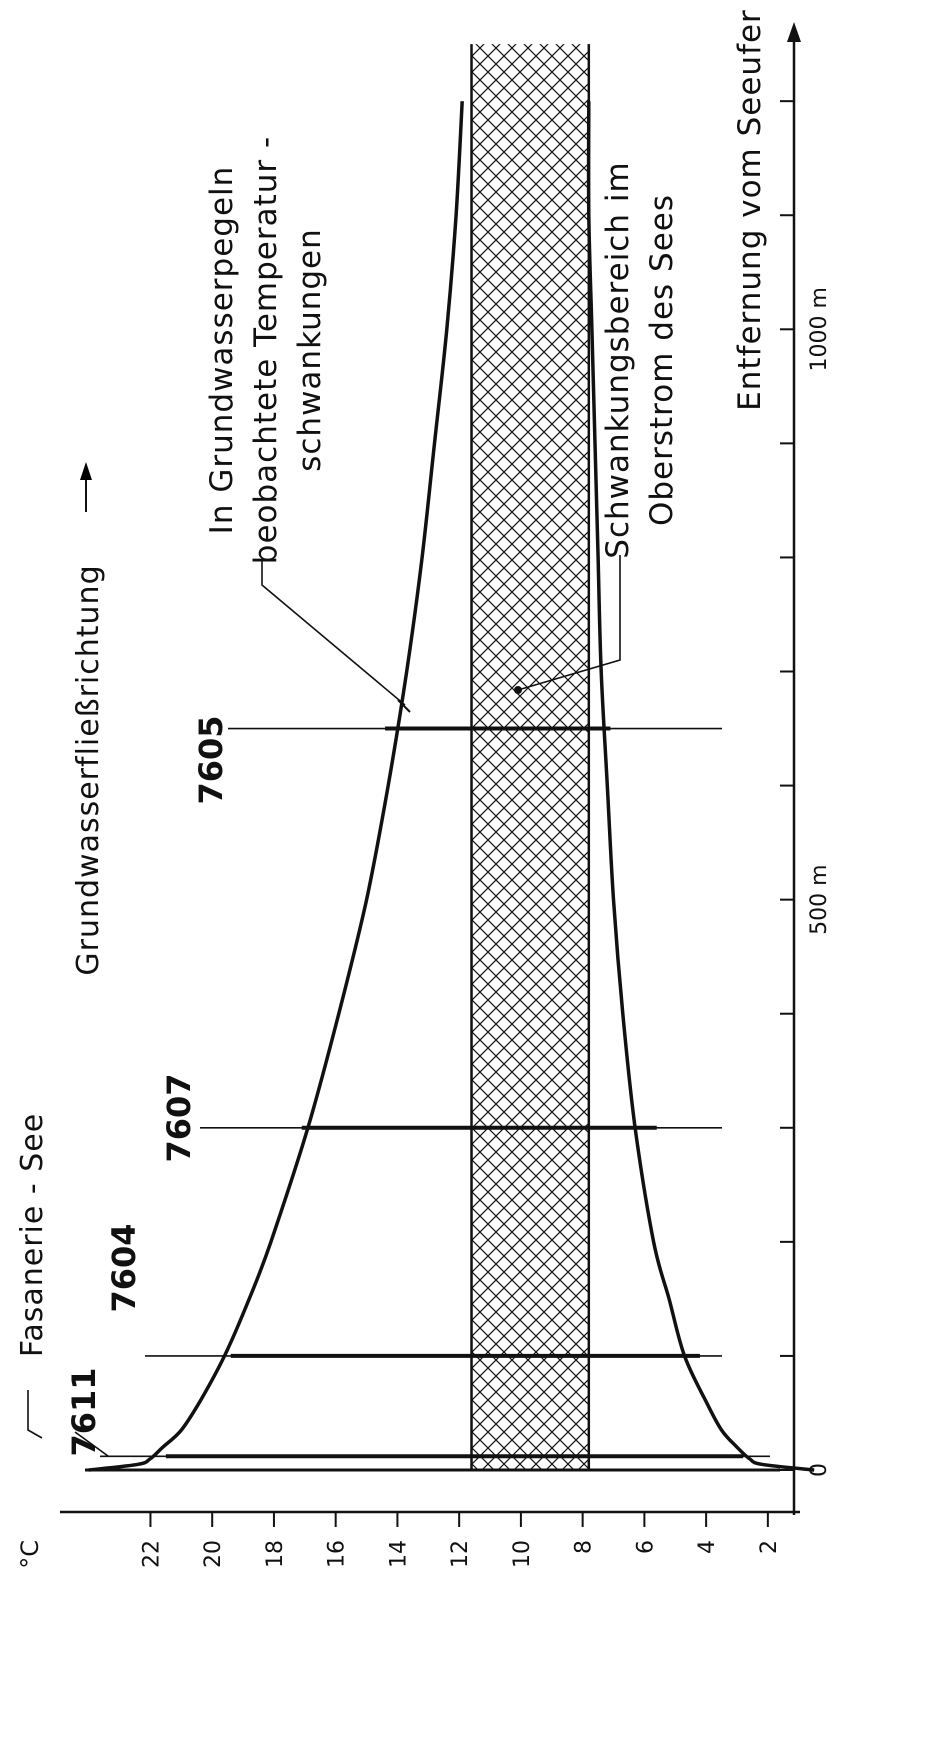 The height and width of the screenshot is (1763, 948). Describe the element at coordinates (518, 690) in the screenshot. I see `band-leader-dot` at that location.